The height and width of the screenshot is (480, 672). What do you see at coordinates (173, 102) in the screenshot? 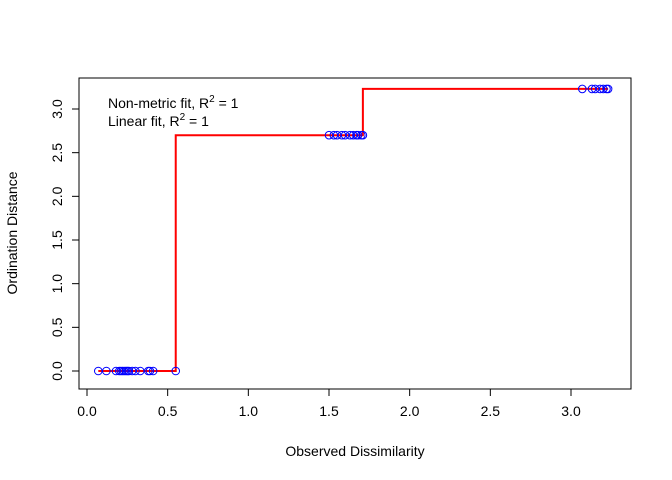
I see `legend-line-nonmetric: Non-metric fit, R2 = 1` at bounding box center [173, 102].